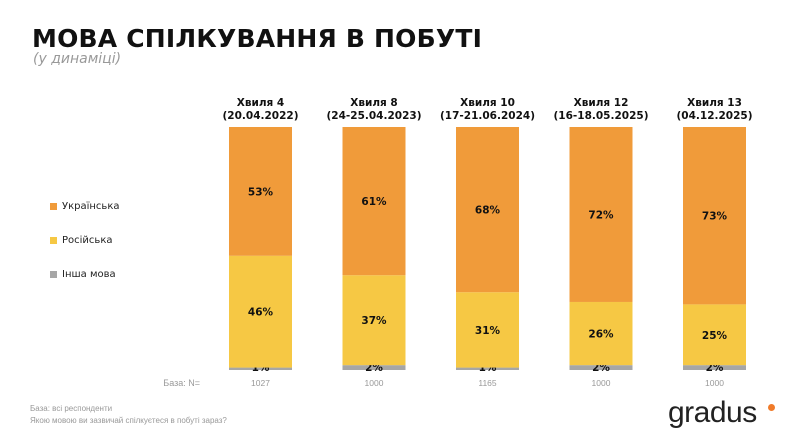 Image resolution: width=800 pixels, height=445 pixels. I want to click on data-label: 53%, so click(261, 192).